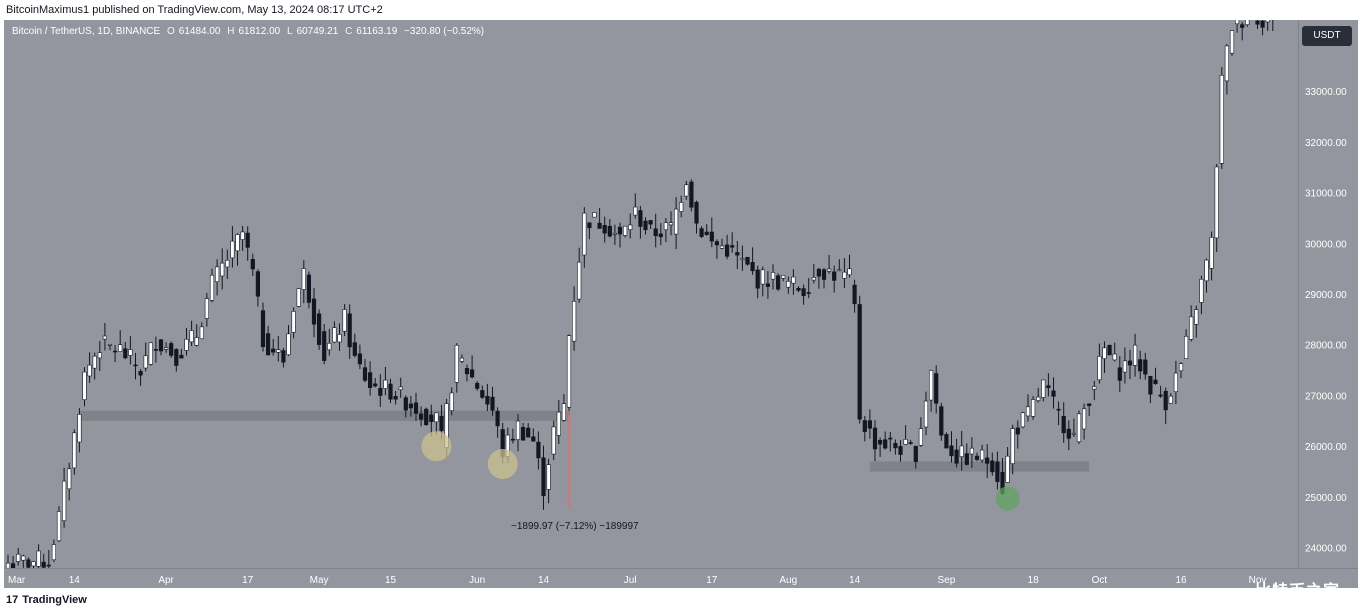 The width and height of the screenshot is (1358, 613). I want to click on price-tick-label: 30000.00, so click(1326, 244).